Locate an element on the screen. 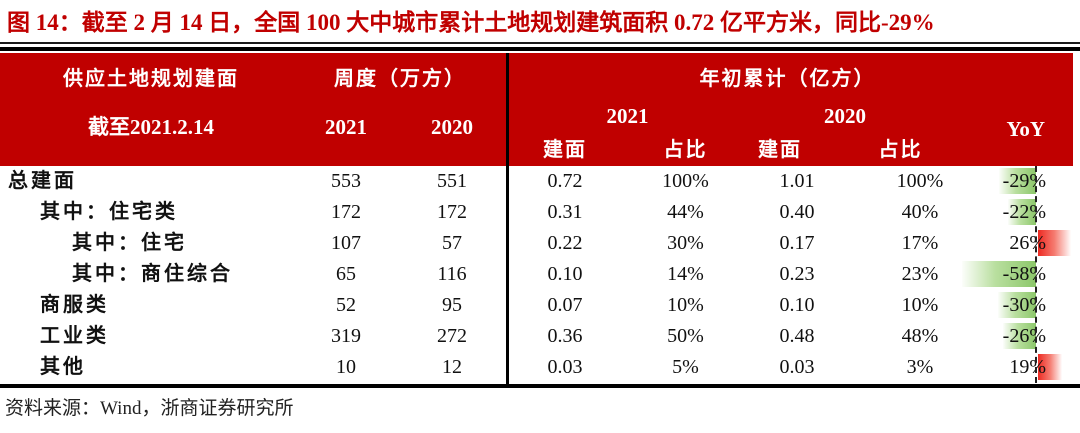 The width and height of the screenshot is (1080, 433). ytd-2021-share: 100% is located at coordinates (685, 181).